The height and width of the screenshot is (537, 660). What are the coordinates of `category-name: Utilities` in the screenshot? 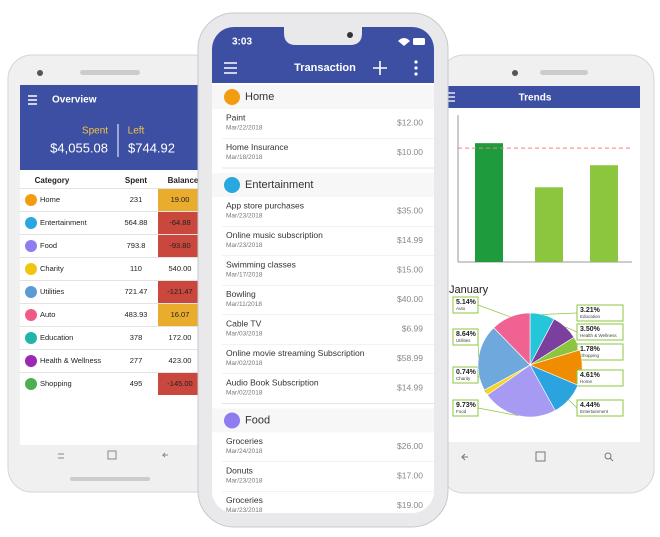 It's located at (52, 291).